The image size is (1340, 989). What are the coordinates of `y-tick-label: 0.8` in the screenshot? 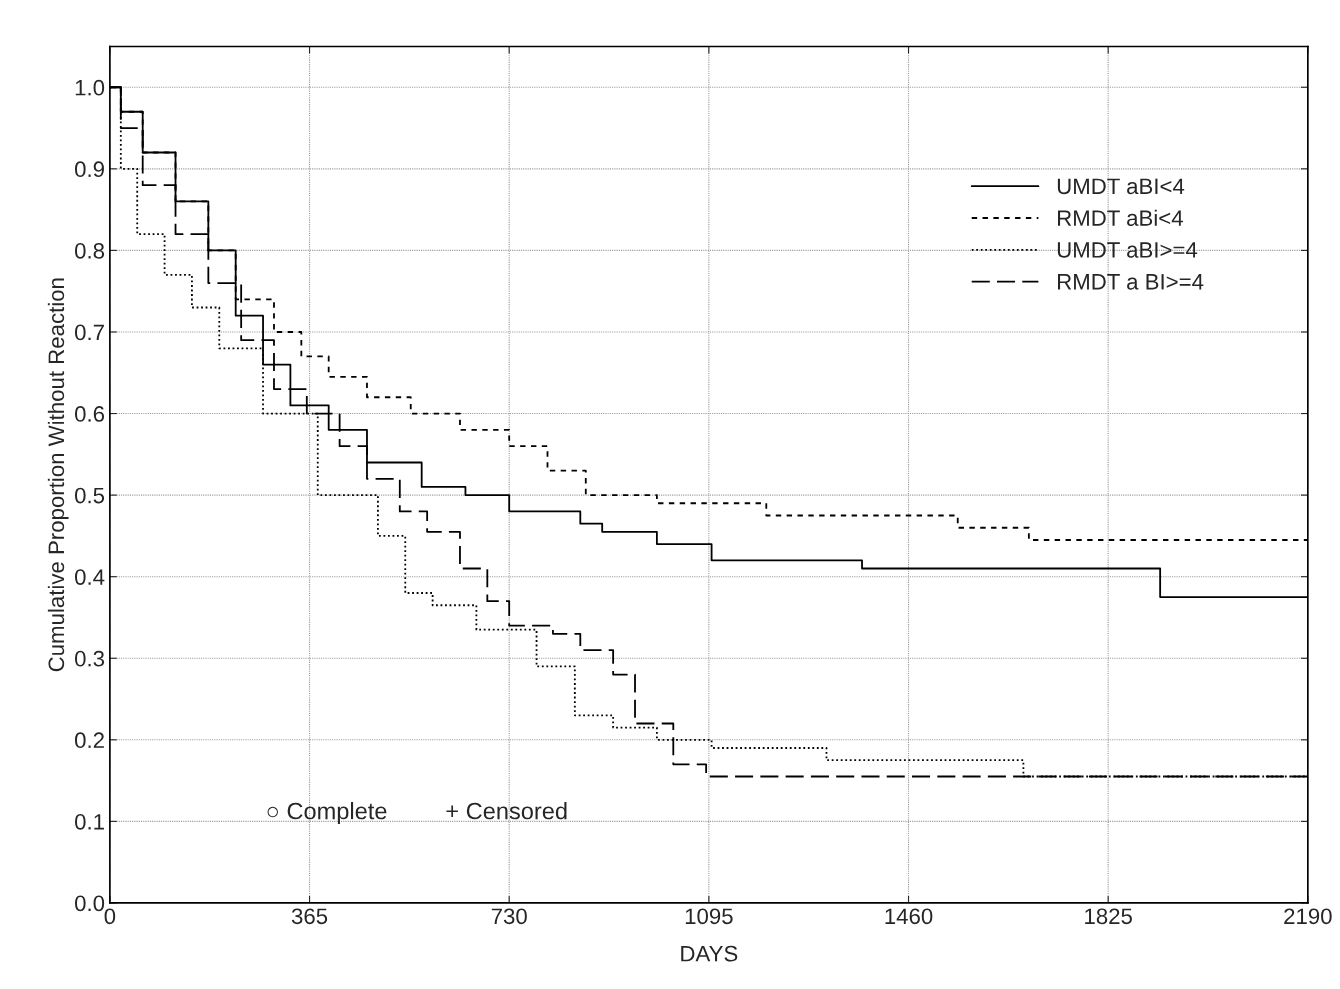 It's located at (90, 250).